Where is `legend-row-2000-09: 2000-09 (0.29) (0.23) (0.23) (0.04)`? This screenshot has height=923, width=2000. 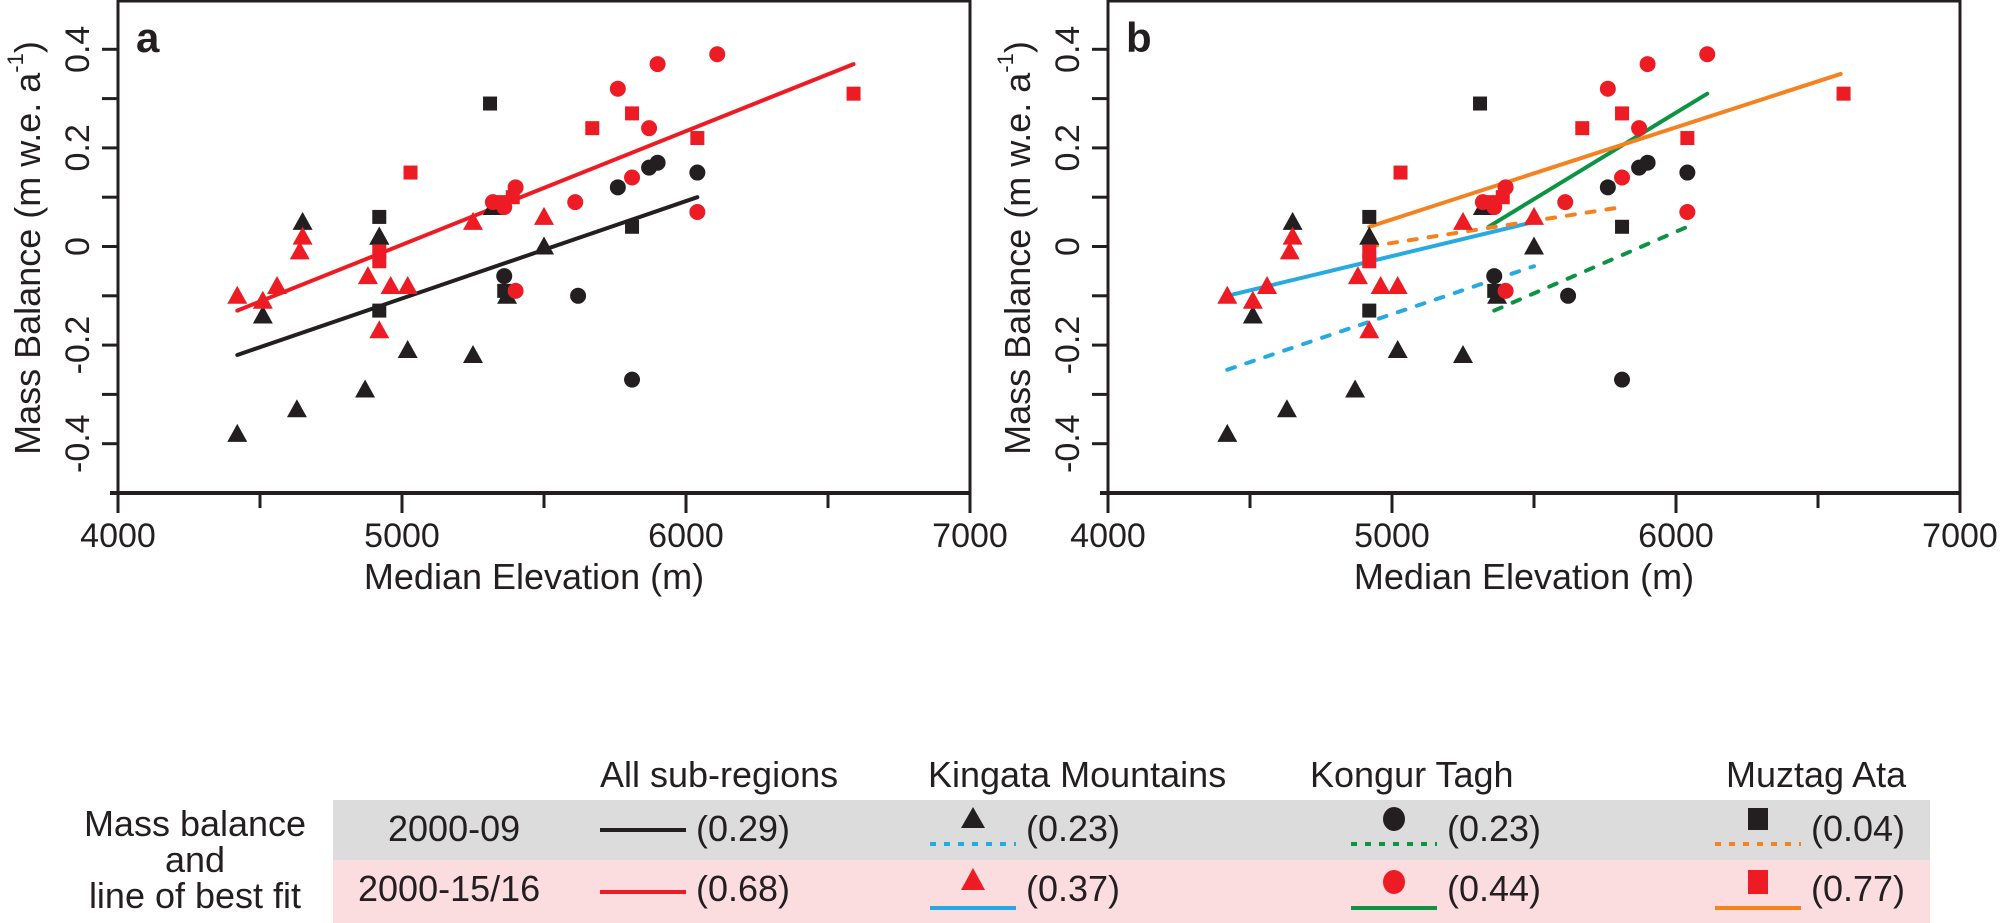
legend-row-2000-09: 2000-09 (0.29) (0.23) (0.23) (0.04) is located at coordinates (1131, 830).